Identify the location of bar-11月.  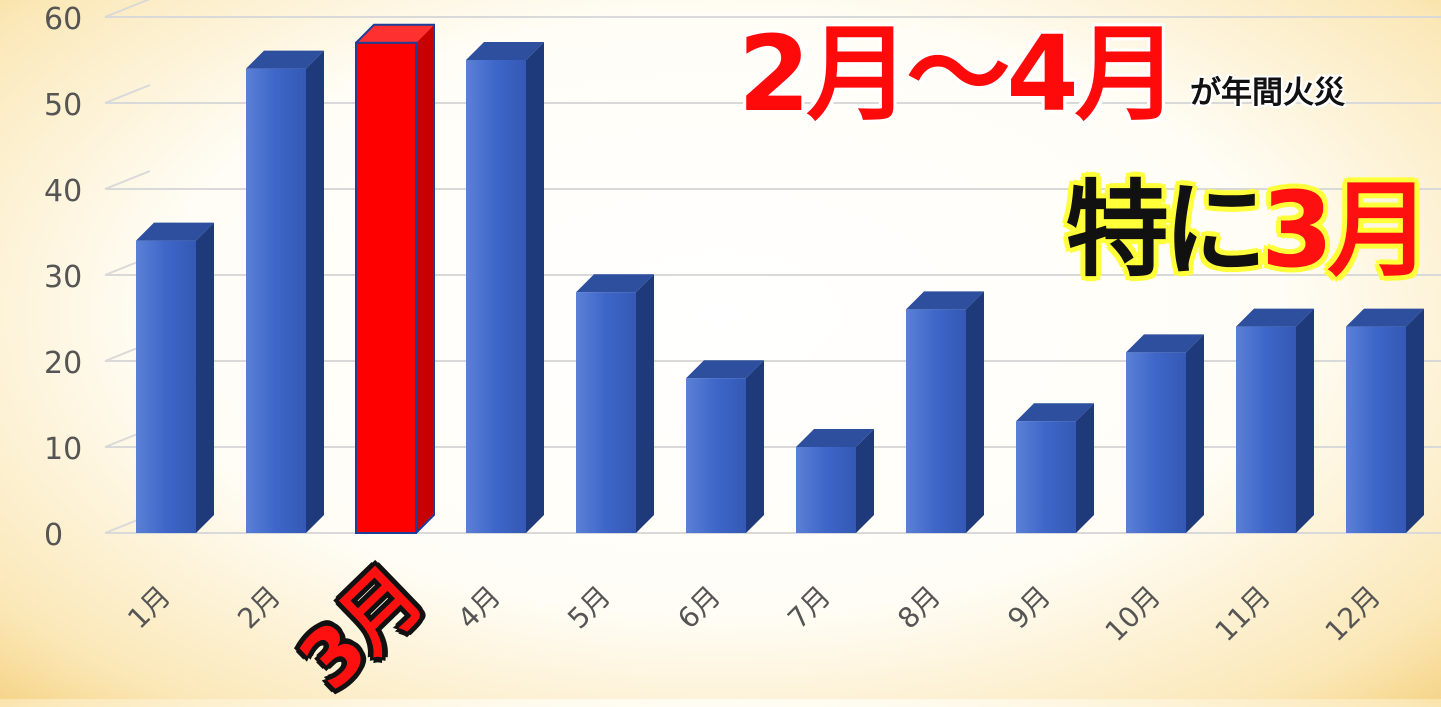
(1275, 420).